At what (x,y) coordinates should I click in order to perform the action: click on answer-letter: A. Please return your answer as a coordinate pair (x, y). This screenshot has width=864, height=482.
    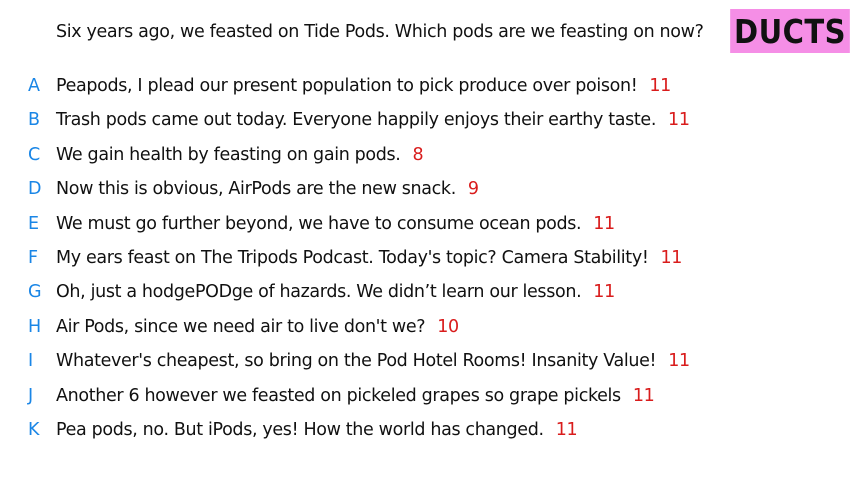
    Looking at the image, I should click on (34, 86).